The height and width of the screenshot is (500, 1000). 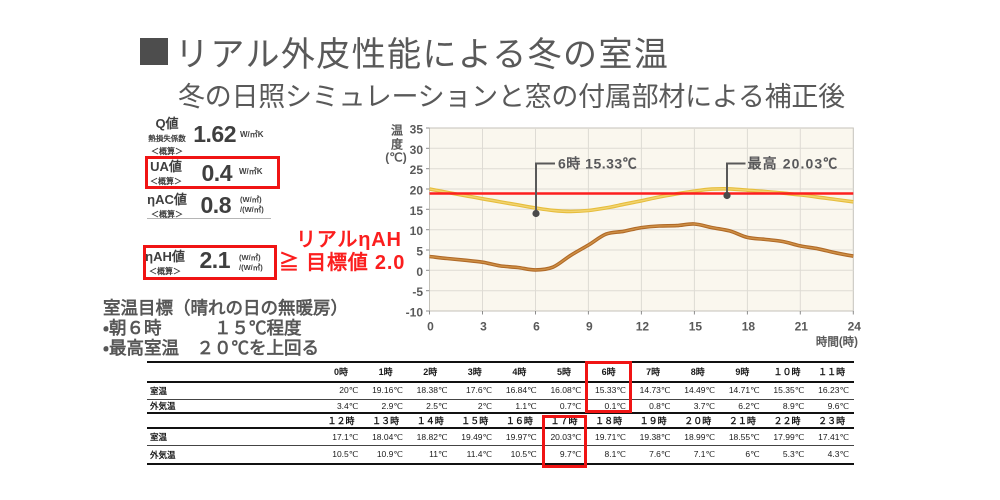 I want to click on svg-text: -10, so click(x=415, y=313).